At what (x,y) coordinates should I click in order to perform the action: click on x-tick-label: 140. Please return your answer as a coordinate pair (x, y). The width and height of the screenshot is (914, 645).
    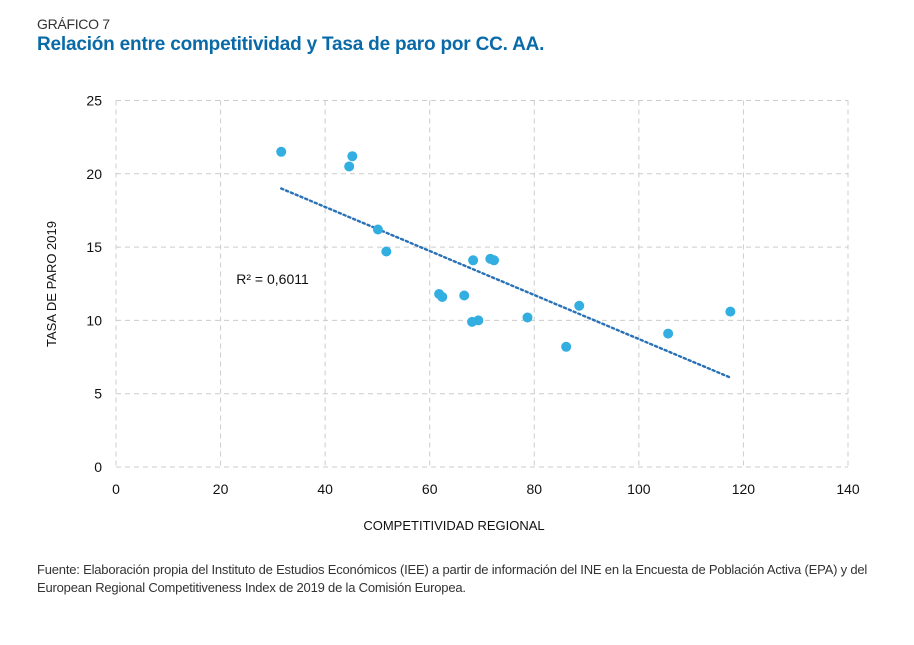
    Looking at the image, I should click on (848, 489).